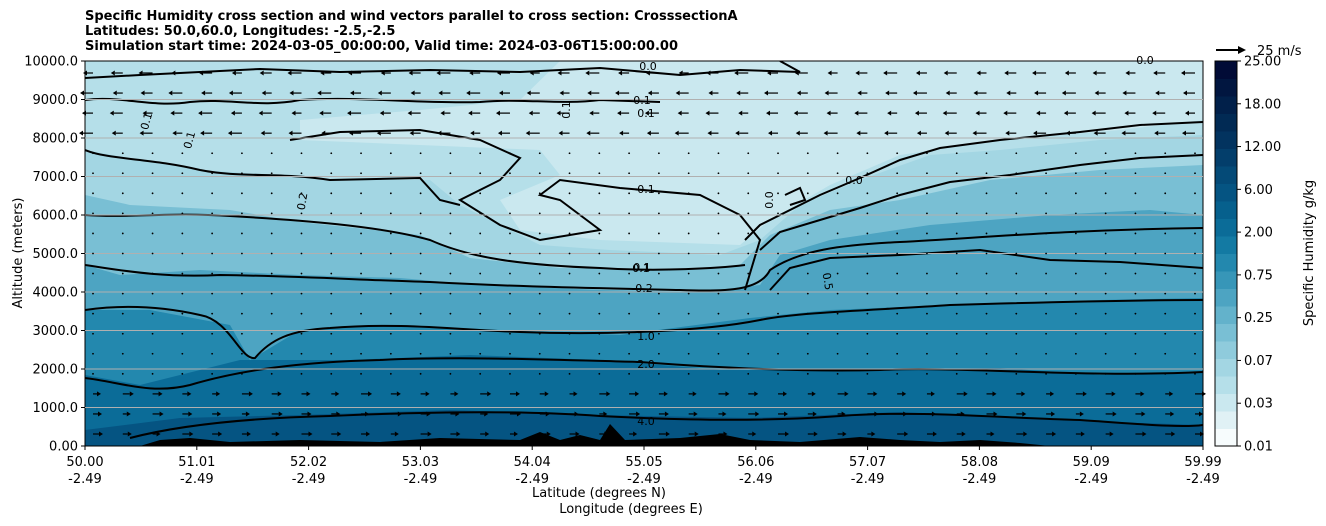  What do you see at coordinates (646, 364) in the screenshot?
I see `contour-label: 2.0` at bounding box center [646, 364].